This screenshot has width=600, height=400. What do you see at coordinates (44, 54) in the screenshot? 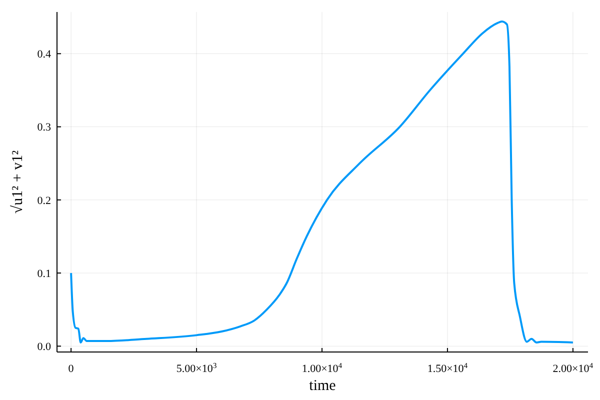
I see `y-tick-label: 0.4` at bounding box center [44, 54].